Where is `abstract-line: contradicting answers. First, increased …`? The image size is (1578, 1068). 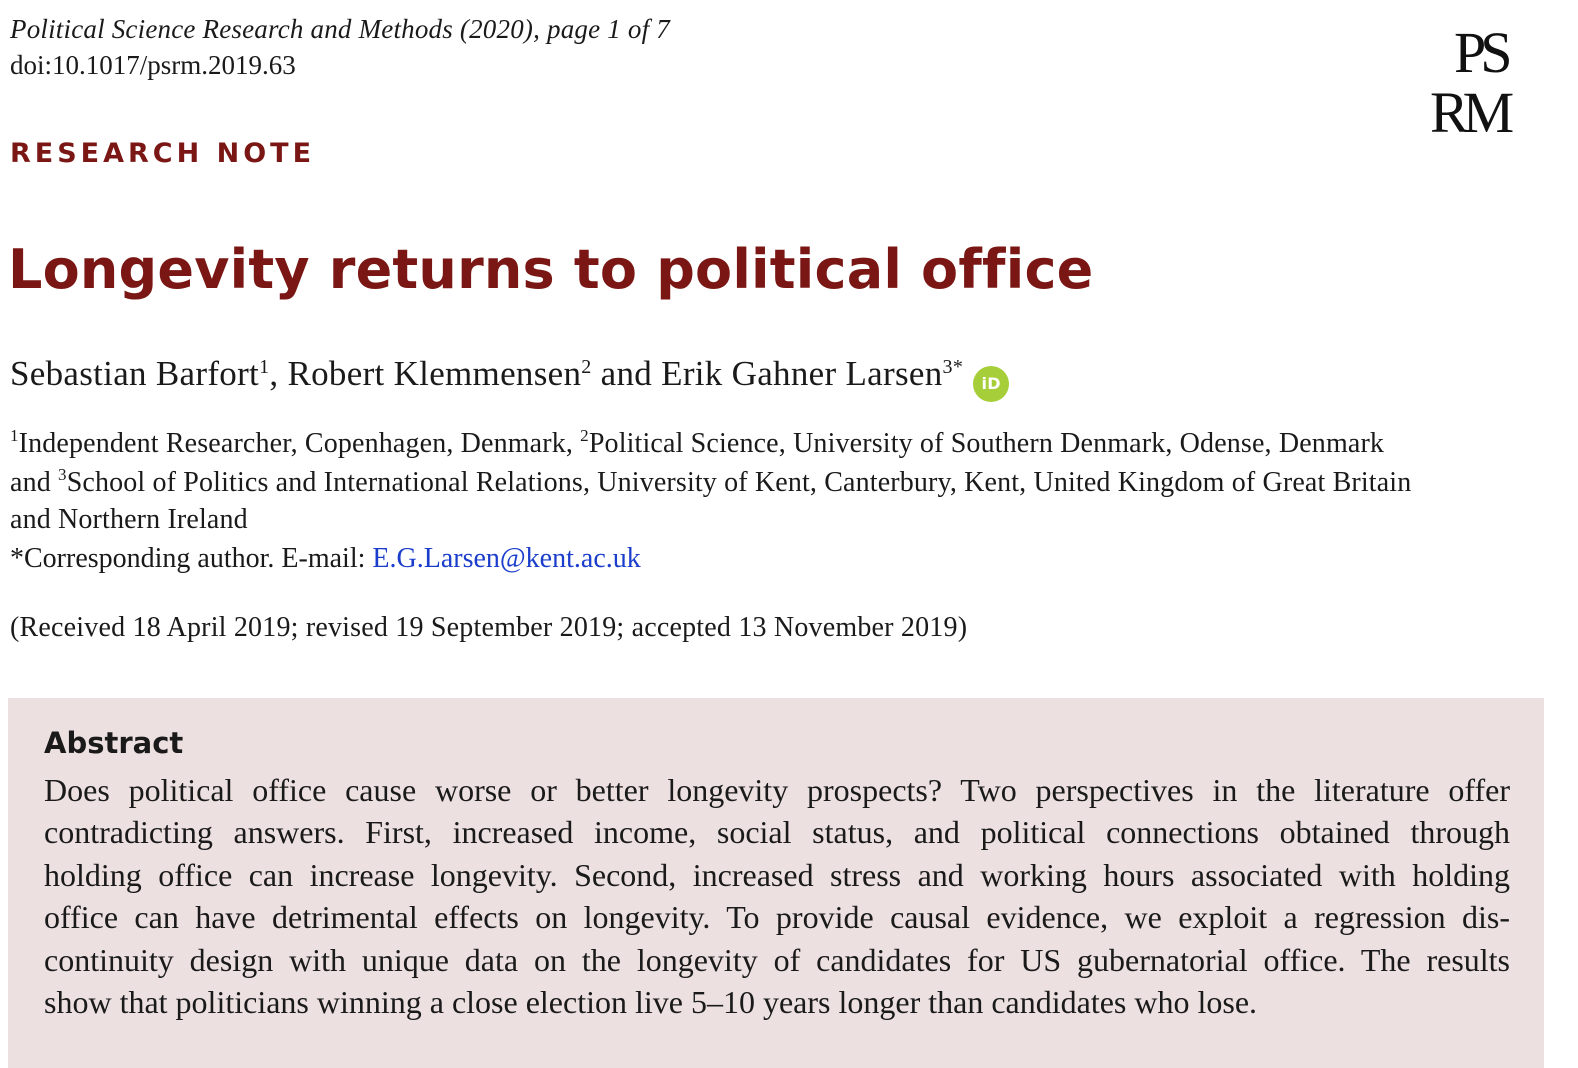 abstract-line: contradicting answers. First, increased … is located at coordinates (777, 832).